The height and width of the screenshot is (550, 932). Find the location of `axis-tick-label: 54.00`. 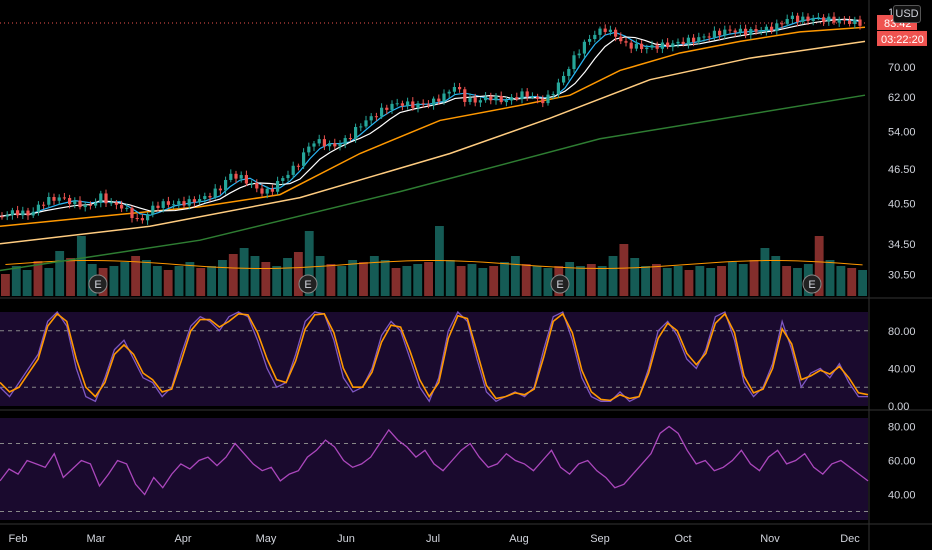

axis-tick-label: 54.00 is located at coordinates (902, 133).